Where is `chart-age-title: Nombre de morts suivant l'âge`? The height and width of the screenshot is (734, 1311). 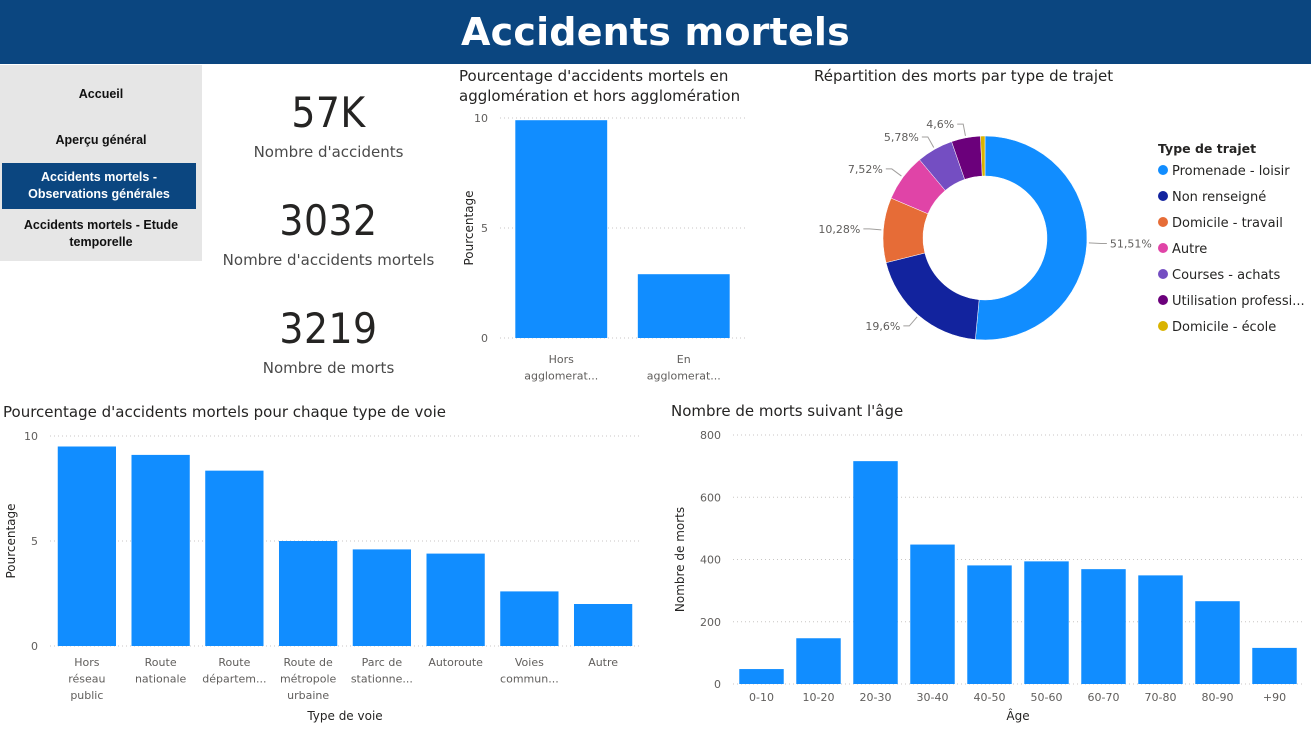 chart-age-title: Nombre de morts suivant l'âge is located at coordinates (787, 411).